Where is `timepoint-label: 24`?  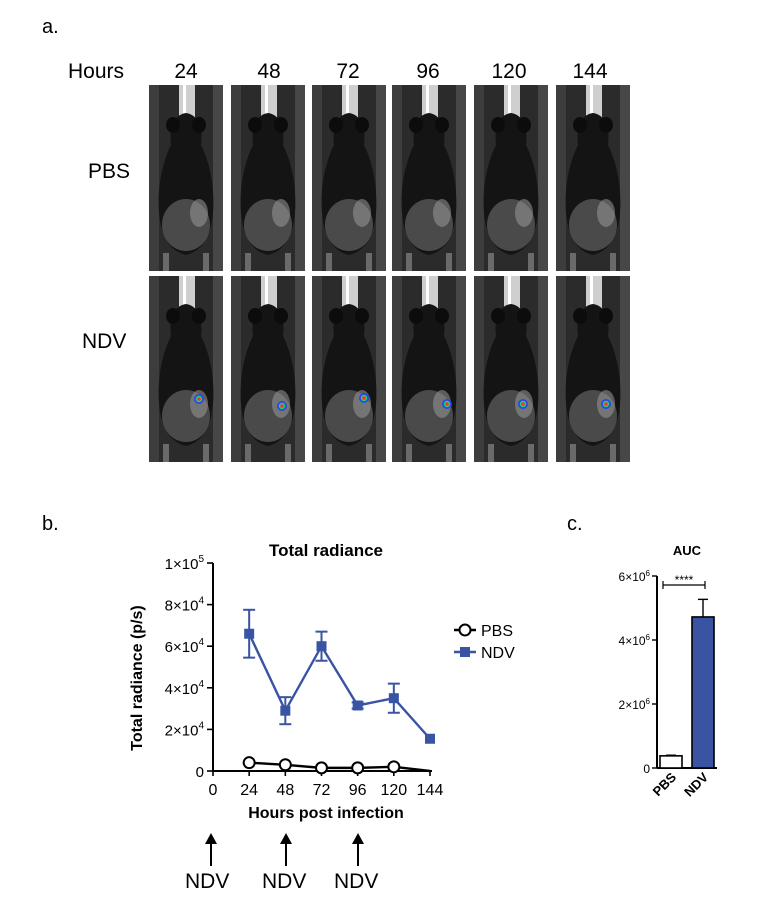
timepoint-label: 24 is located at coordinates (186, 71).